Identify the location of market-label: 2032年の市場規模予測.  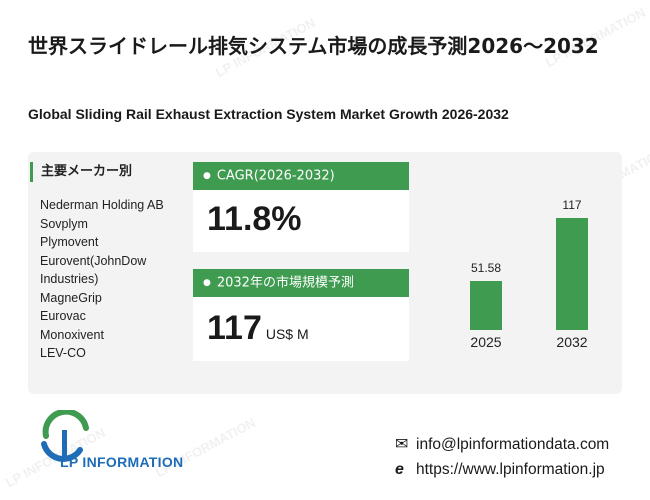
(285, 283).